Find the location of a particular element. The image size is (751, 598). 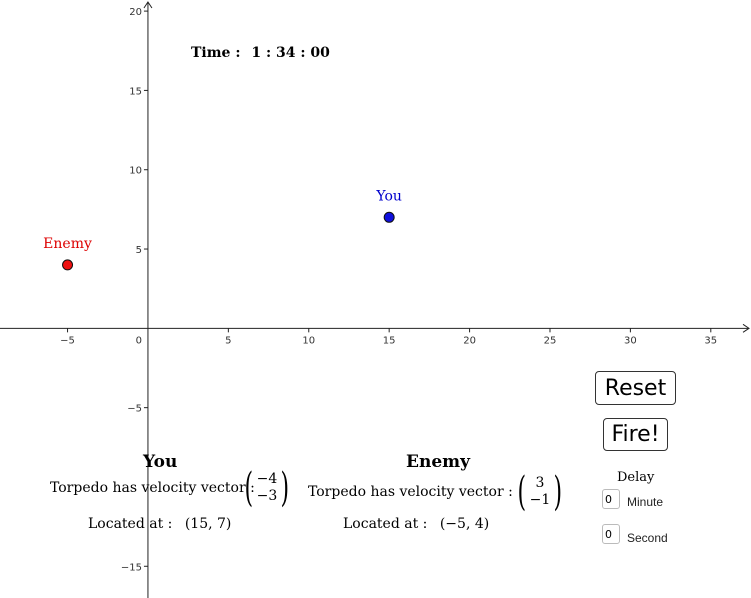

y-axis-arrow-icon is located at coordinates (148, 5).